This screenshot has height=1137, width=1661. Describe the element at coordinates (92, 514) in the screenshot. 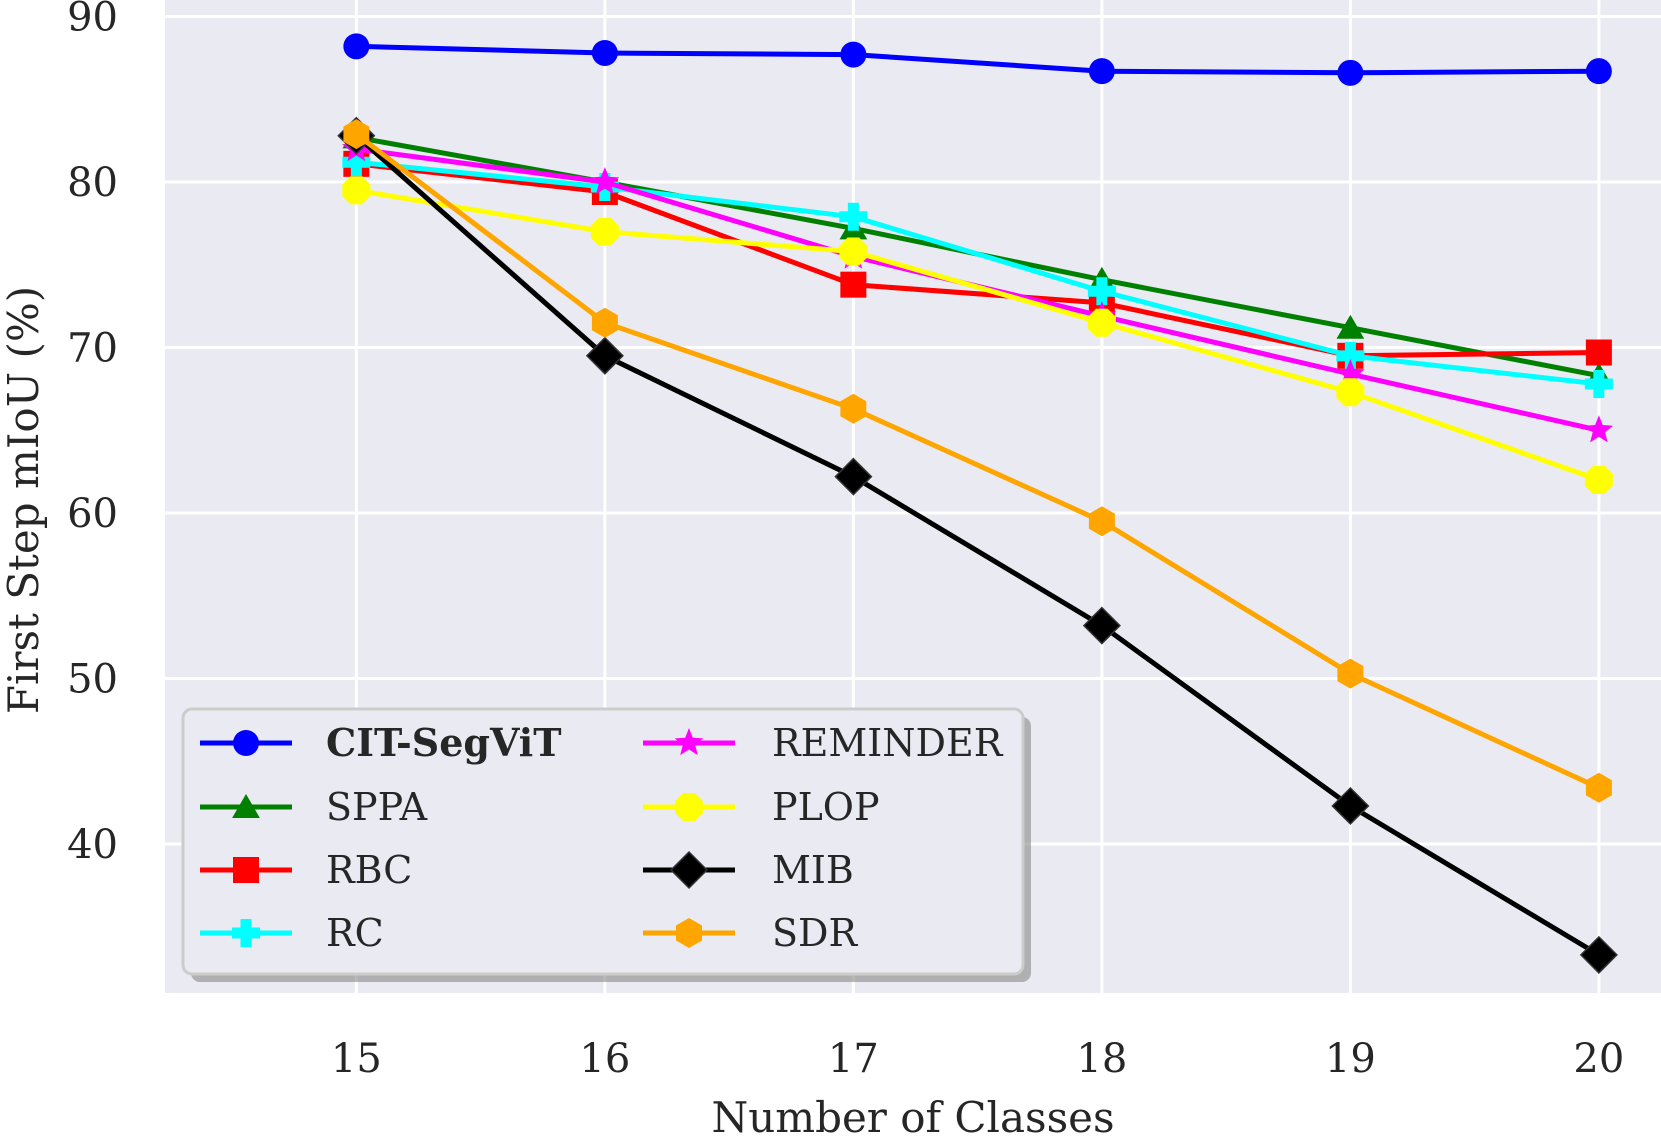

I see `y-tick-label: 60` at that location.